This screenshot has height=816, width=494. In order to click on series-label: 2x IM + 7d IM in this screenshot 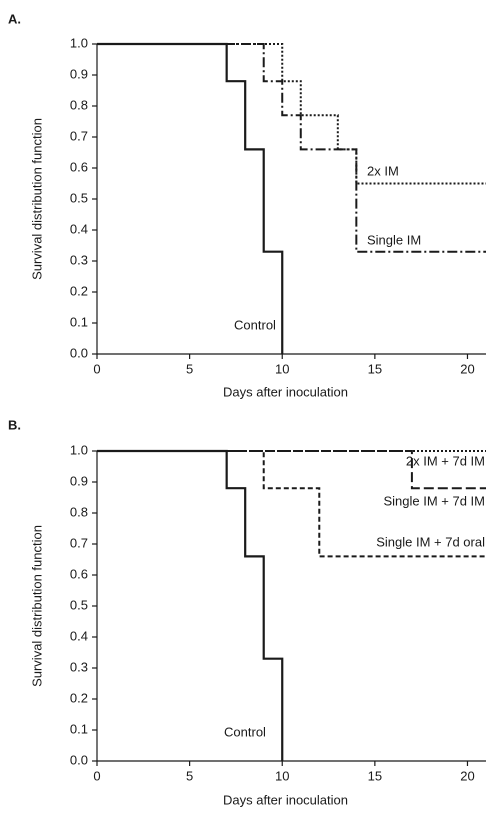, I will do `click(445, 460)`.